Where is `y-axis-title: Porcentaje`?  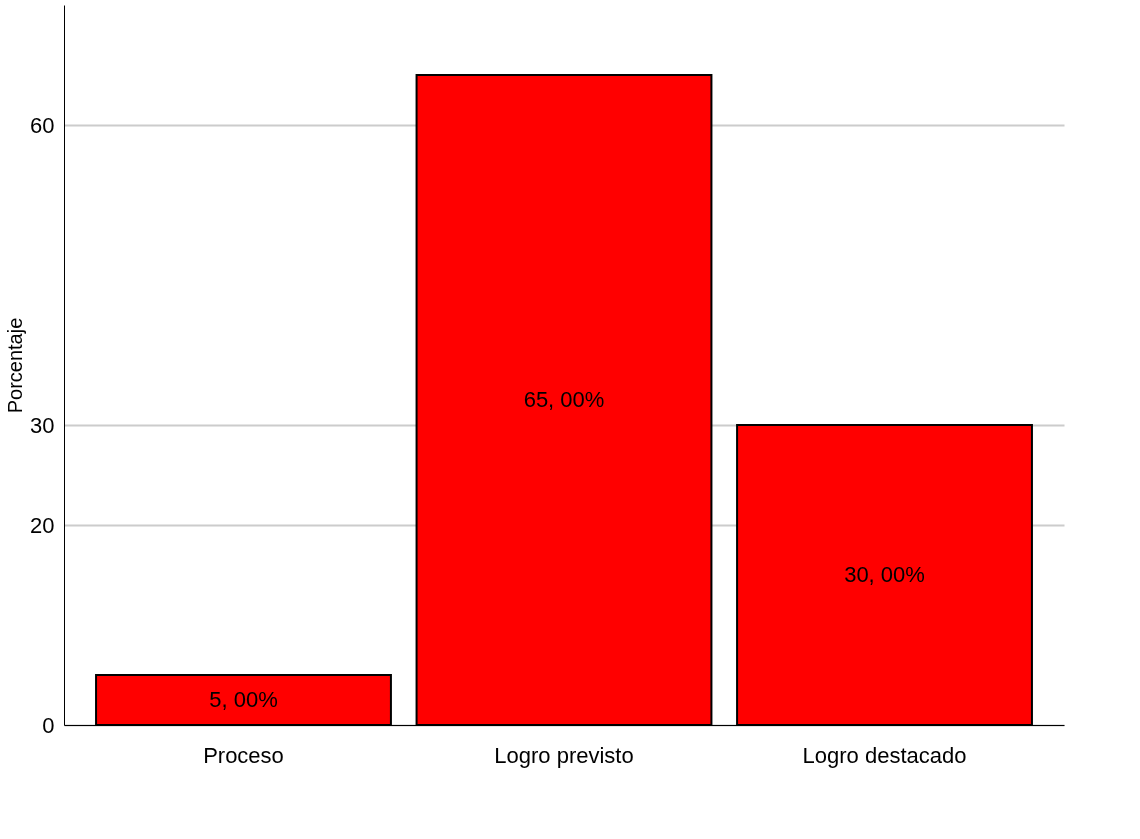
y-axis-title: Porcentaje is located at coordinates (15, 365).